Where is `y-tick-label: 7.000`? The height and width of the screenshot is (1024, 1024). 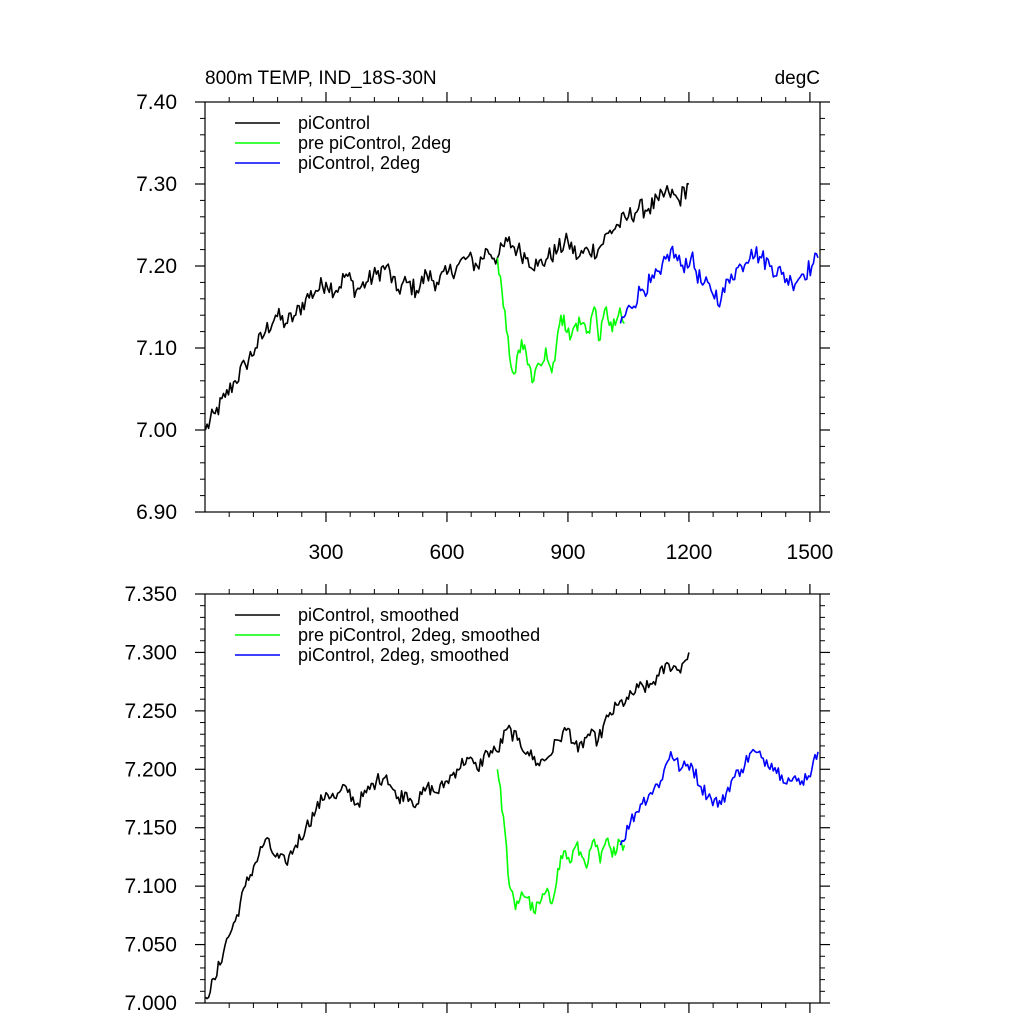
y-tick-label: 7.000 is located at coordinates (150, 1003).